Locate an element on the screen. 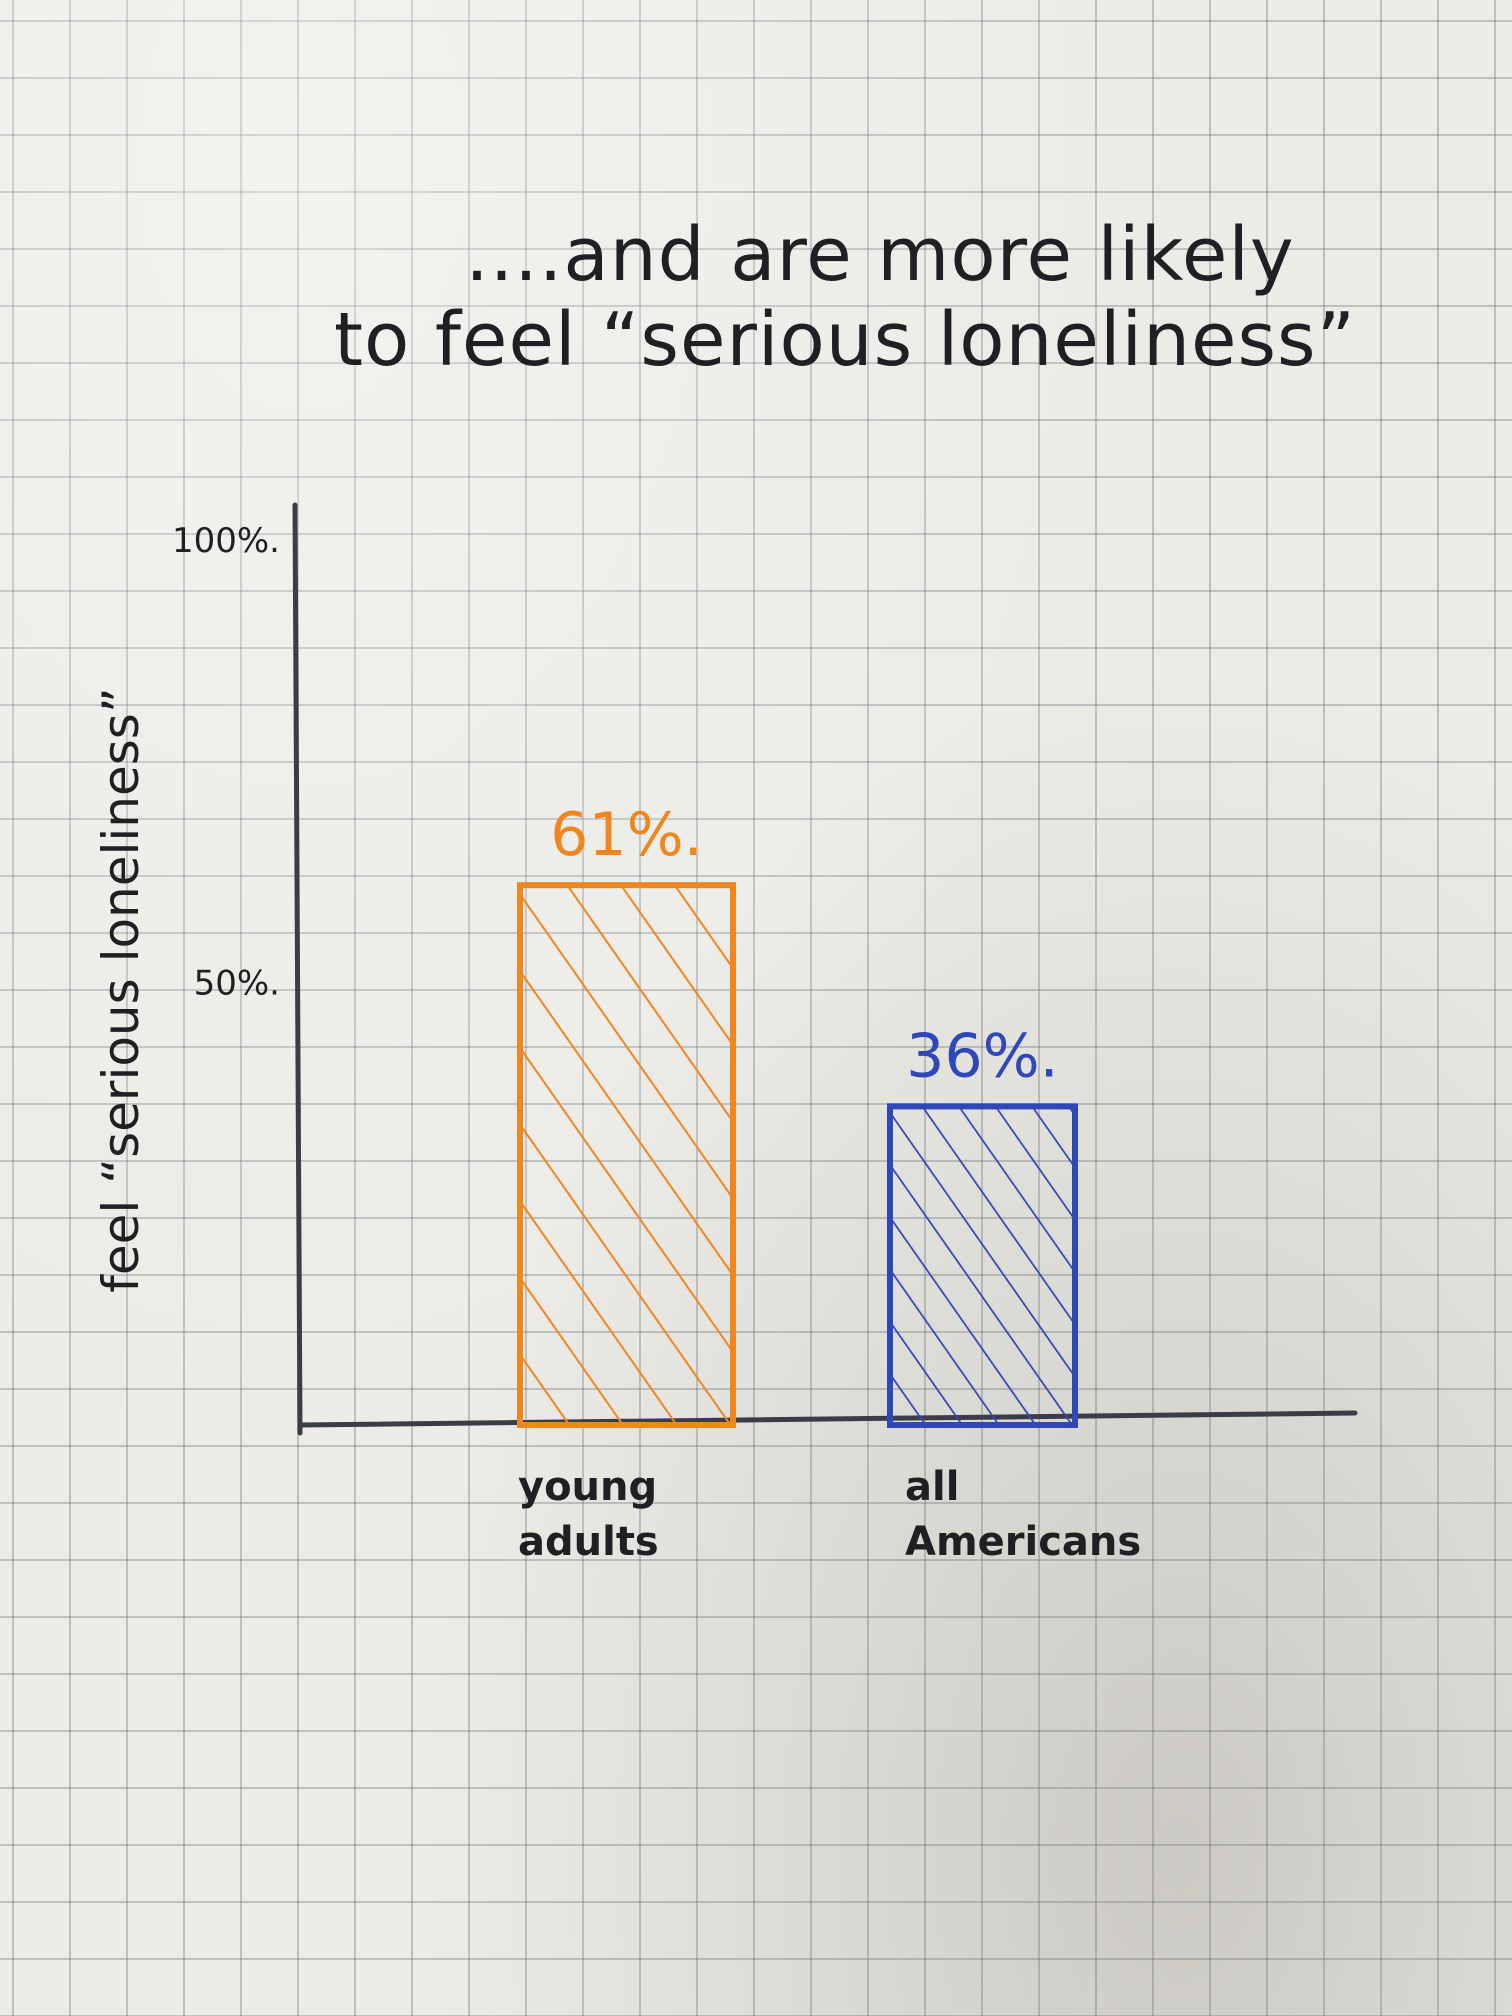 The height and width of the screenshot is (2016, 1512). bar-young-adults-hatch is located at coordinates (626, 1155).